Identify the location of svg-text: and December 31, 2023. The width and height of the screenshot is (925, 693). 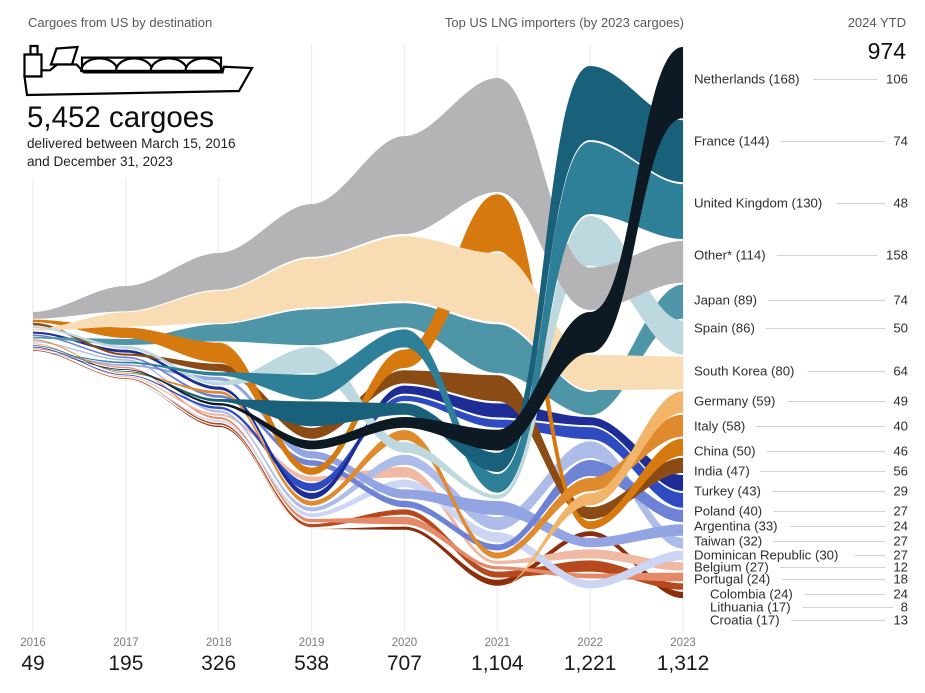
(100, 161).